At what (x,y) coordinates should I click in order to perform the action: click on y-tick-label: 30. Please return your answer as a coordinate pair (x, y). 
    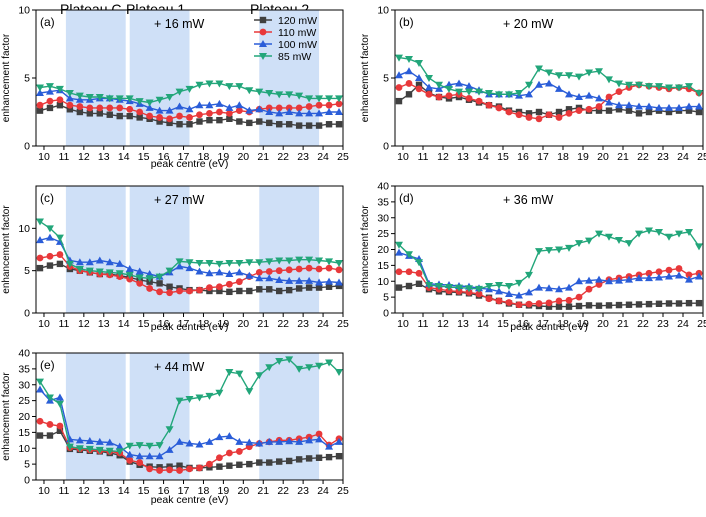
    Looking at the image, I should click on (383, 218).